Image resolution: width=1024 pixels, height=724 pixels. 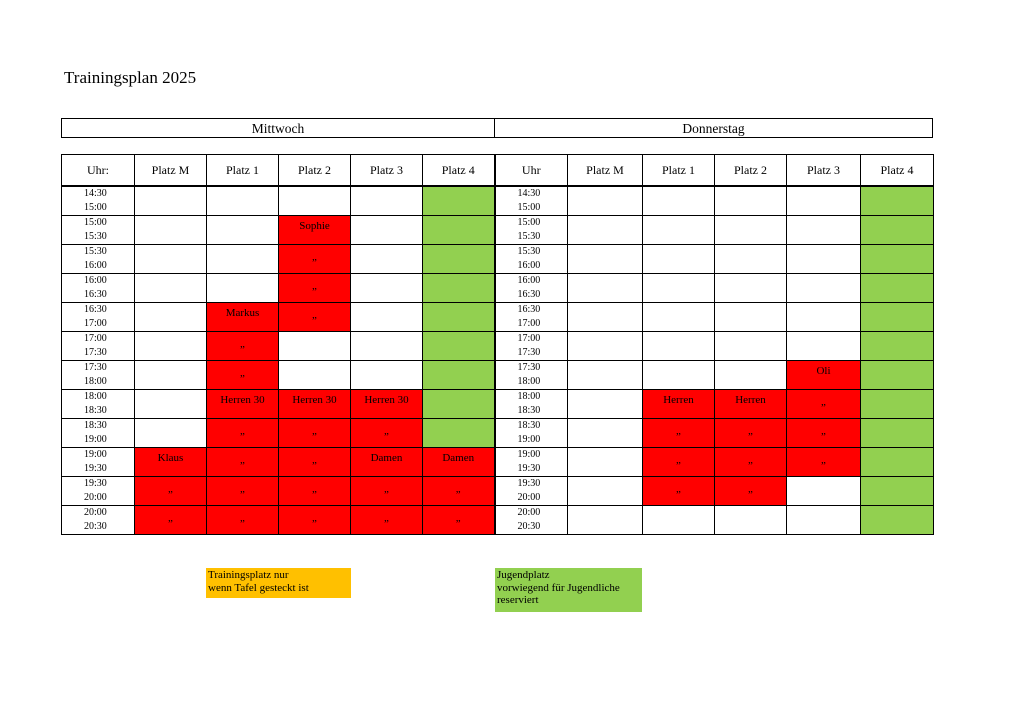 I want to click on header-platz-1-wed: Platz 1, so click(x=242, y=170).